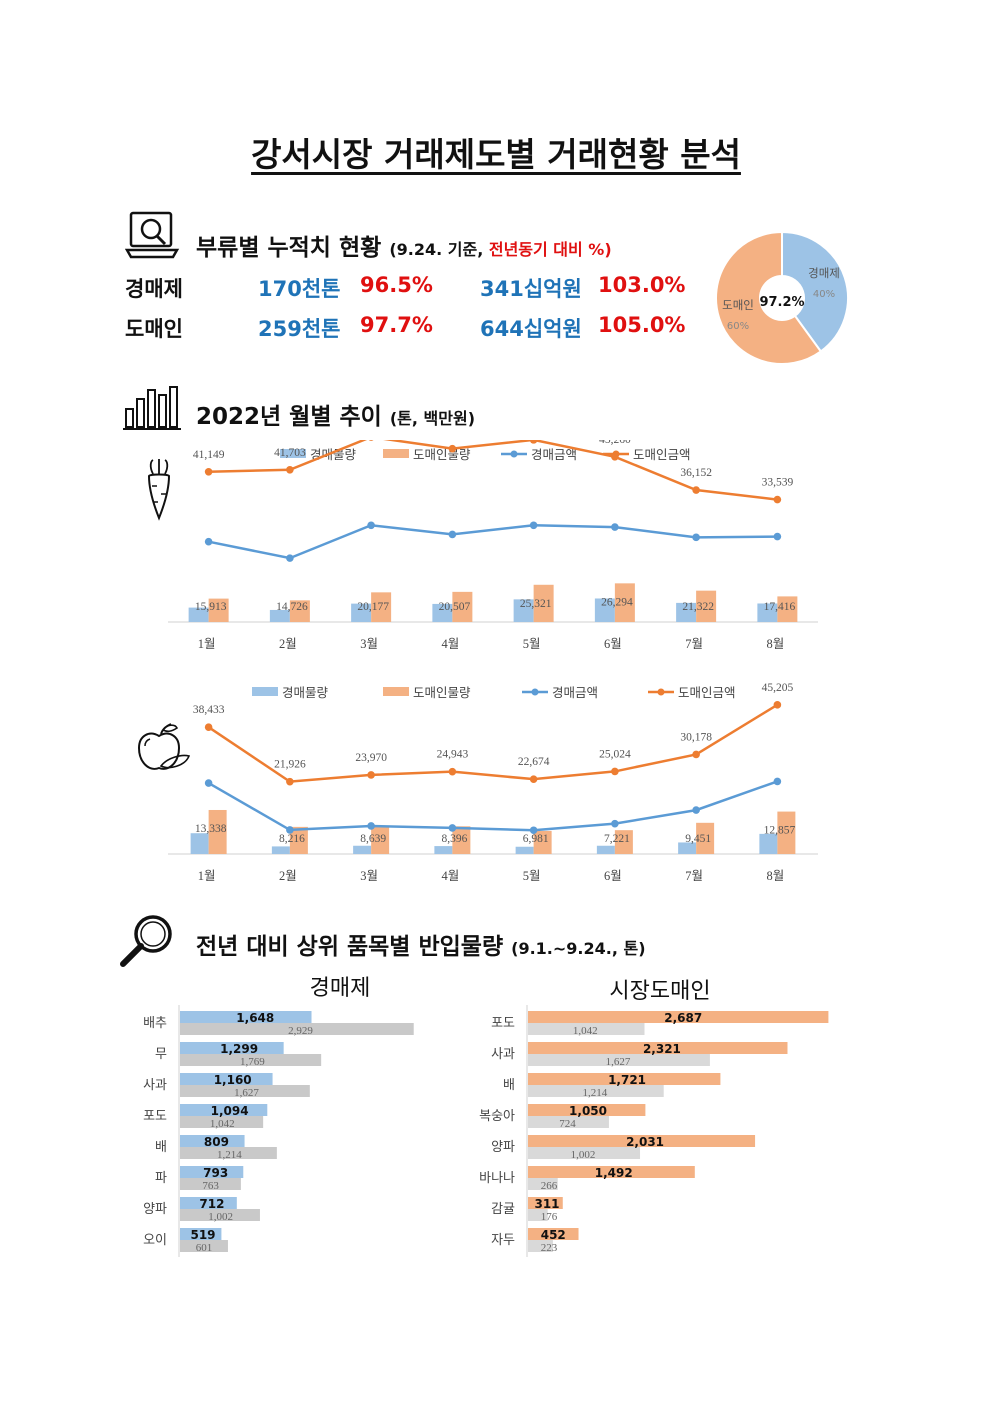 Image resolution: width=992 pixels, height=1403 pixels. Describe the element at coordinates (299, 329) in the screenshot. I see `wholesaler-volume: 259천톤` at that location.